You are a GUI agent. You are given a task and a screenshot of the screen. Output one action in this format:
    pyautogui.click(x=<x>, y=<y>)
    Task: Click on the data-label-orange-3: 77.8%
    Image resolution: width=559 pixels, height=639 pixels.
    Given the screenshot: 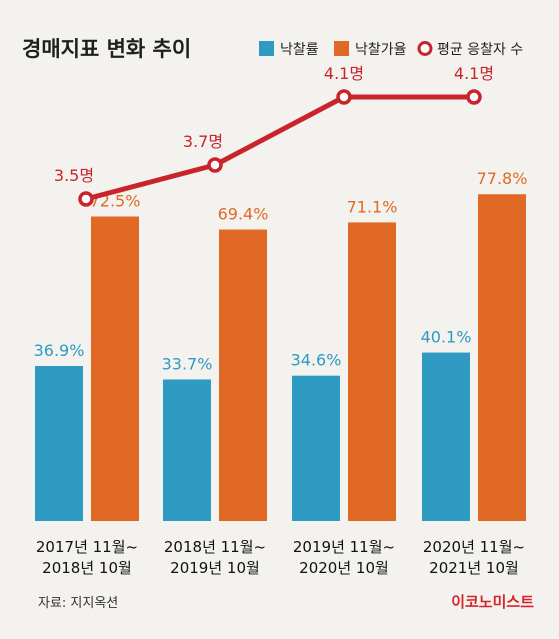 What is the action you would take?
    pyautogui.click(x=502, y=178)
    